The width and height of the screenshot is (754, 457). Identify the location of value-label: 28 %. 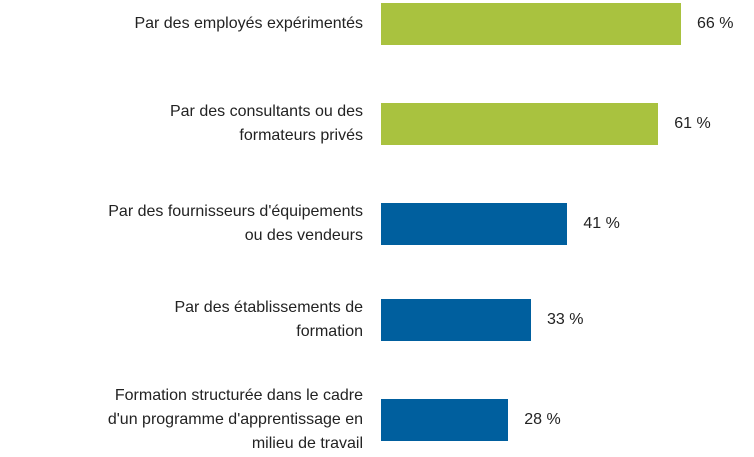
(542, 419).